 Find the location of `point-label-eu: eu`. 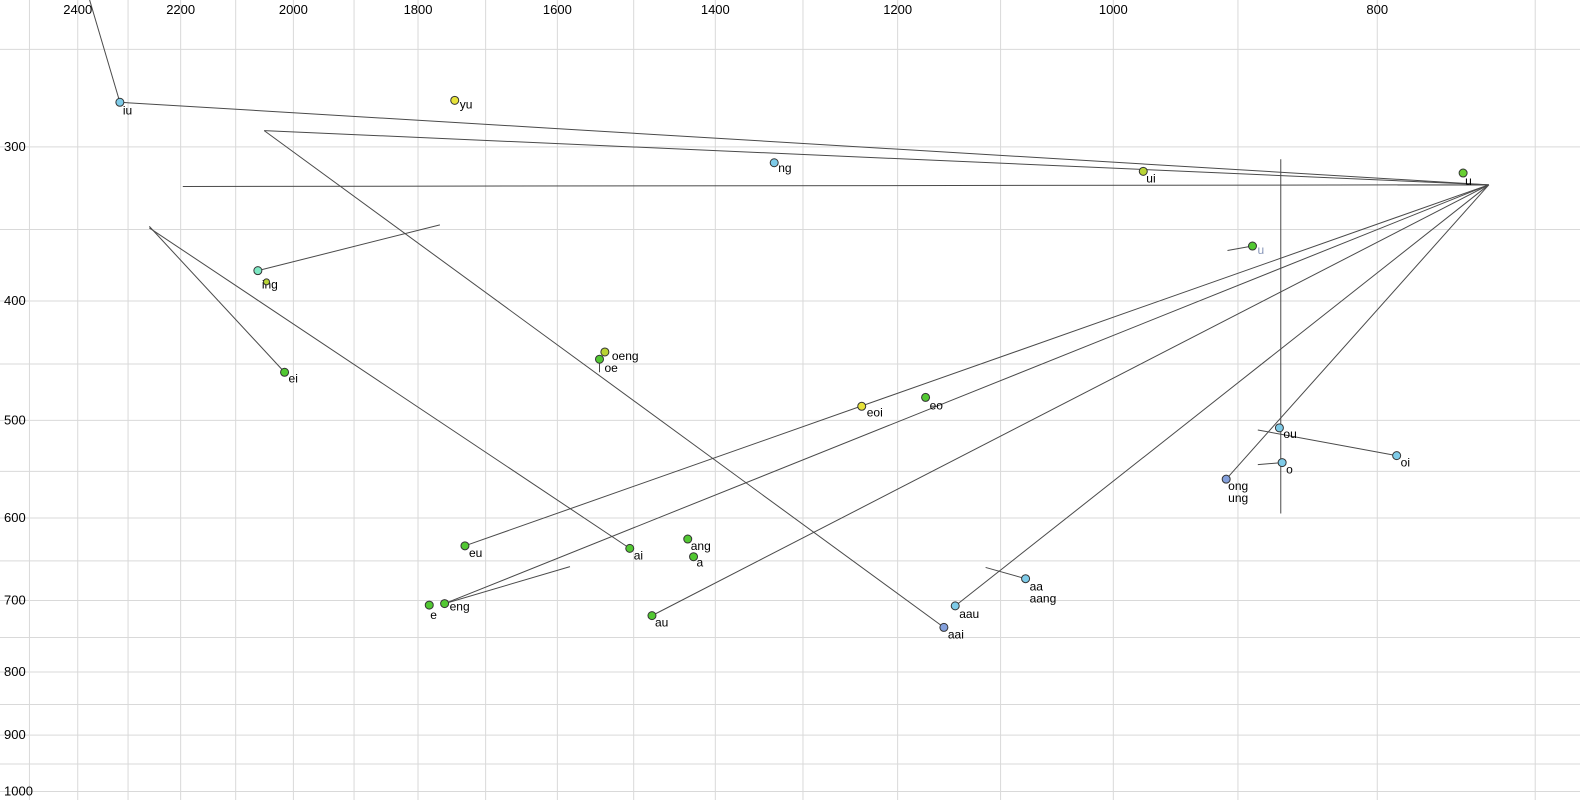

point-label-eu: eu is located at coordinates (475, 553).